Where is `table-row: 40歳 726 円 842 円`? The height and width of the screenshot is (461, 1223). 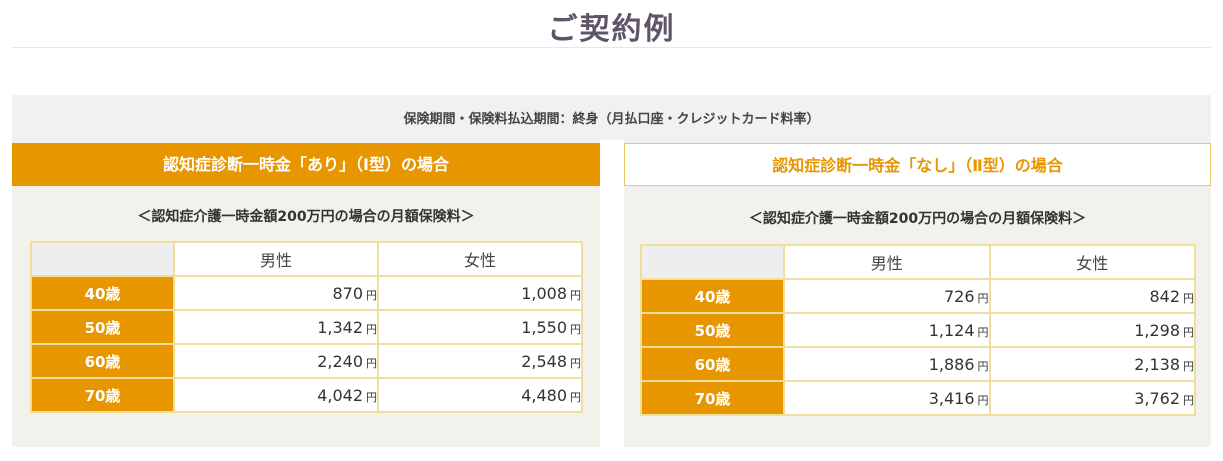
table-row: 40歳 726 円 842 円 is located at coordinates (918, 296).